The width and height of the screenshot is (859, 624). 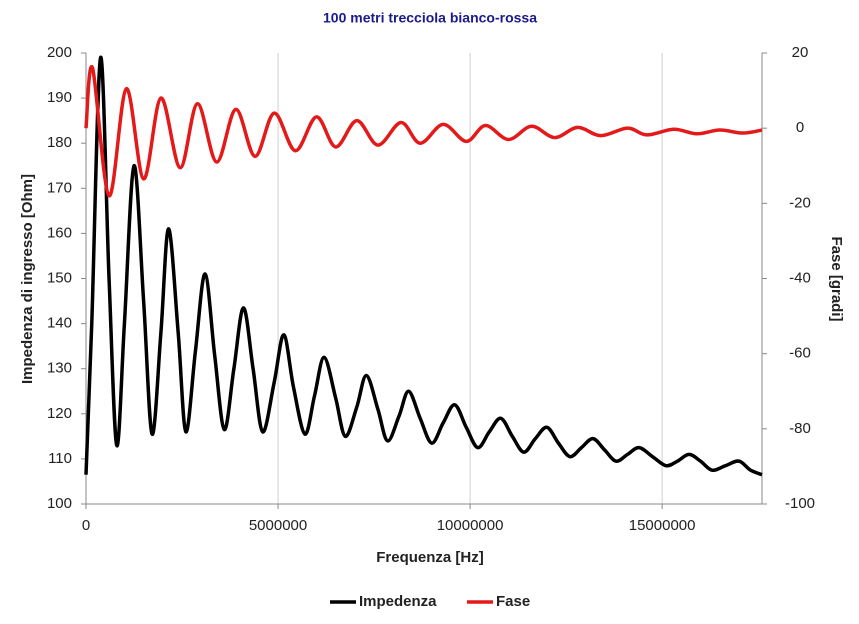 I want to click on y-tick-label: 120, so click(x=59, y=413).